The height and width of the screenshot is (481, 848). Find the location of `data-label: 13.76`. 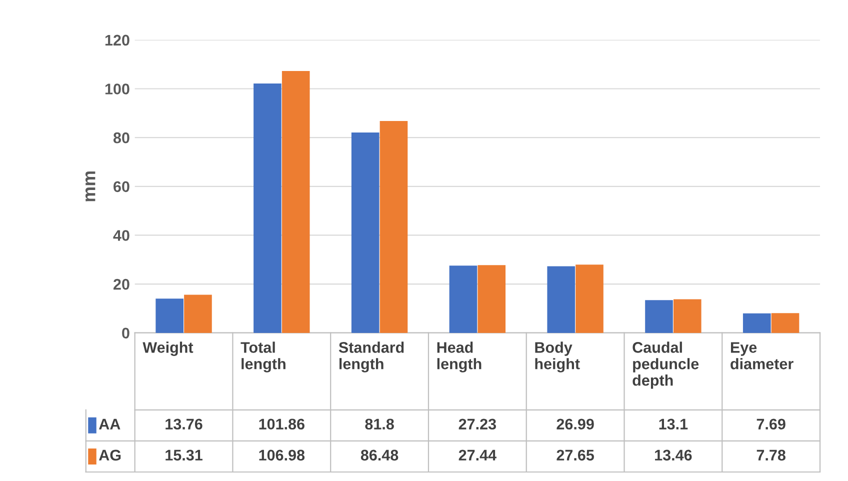

data-label: 13.76 is located at coordinates (184, 424).